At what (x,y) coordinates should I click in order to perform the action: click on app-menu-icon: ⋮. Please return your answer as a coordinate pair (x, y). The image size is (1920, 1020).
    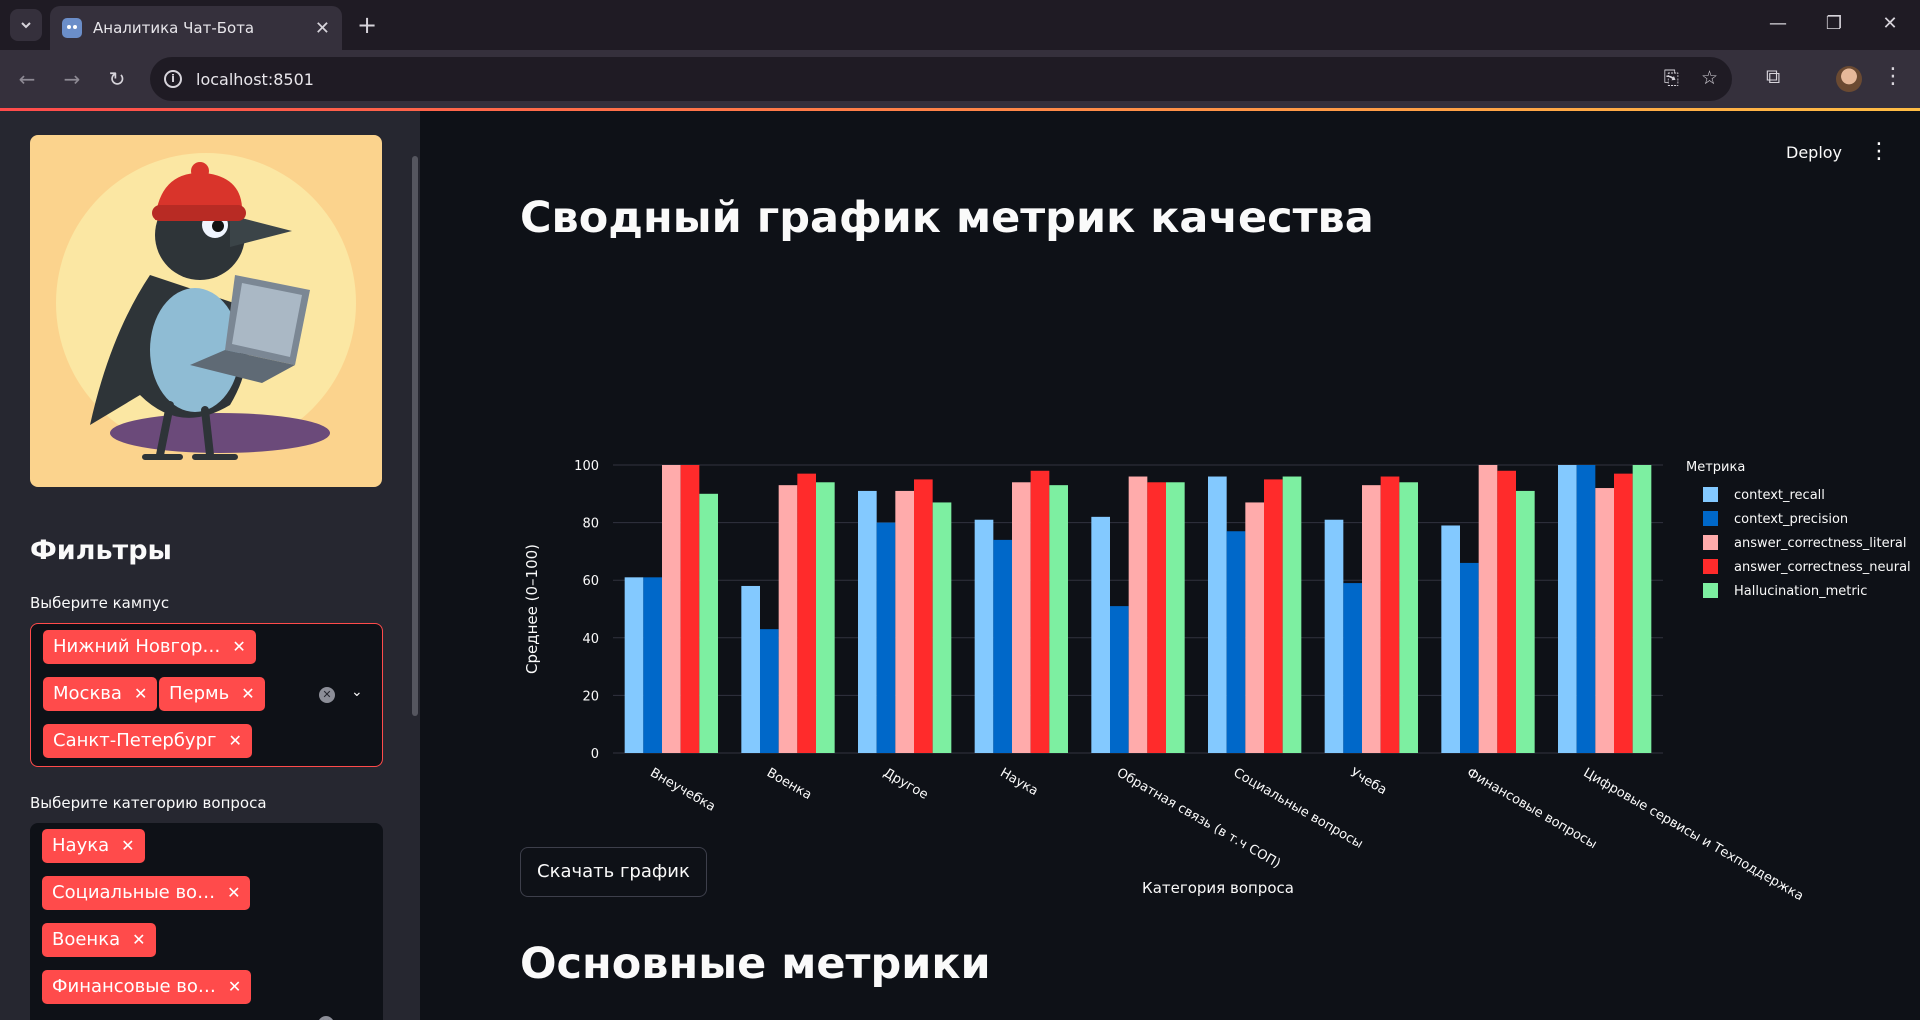
    Looking at the image, I should click on (1879, 151).